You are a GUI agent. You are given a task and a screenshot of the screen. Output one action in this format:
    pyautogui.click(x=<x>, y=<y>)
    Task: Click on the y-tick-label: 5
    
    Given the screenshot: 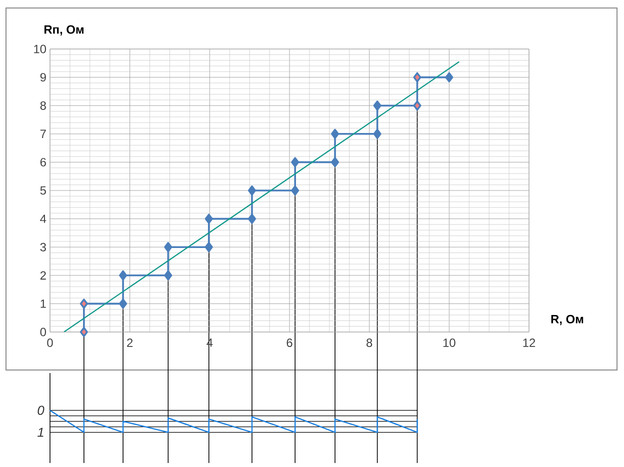 What is the action you would take?
    pyautogui.click(x=43, y=190)
    